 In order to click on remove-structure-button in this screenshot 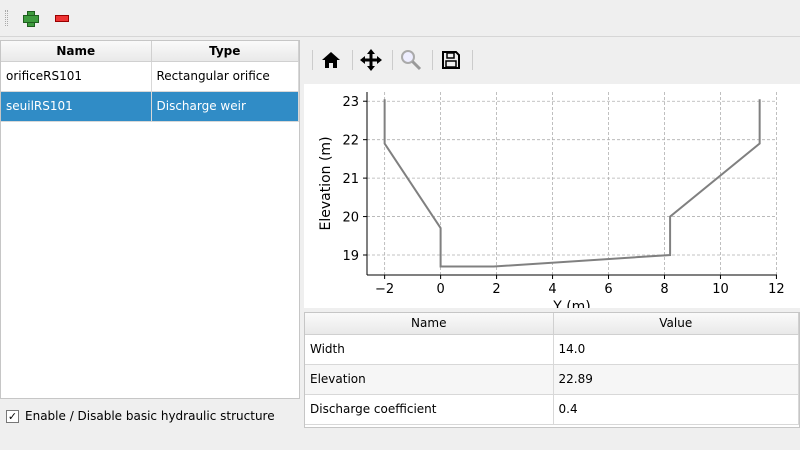, I will do `click(62, 18)`.